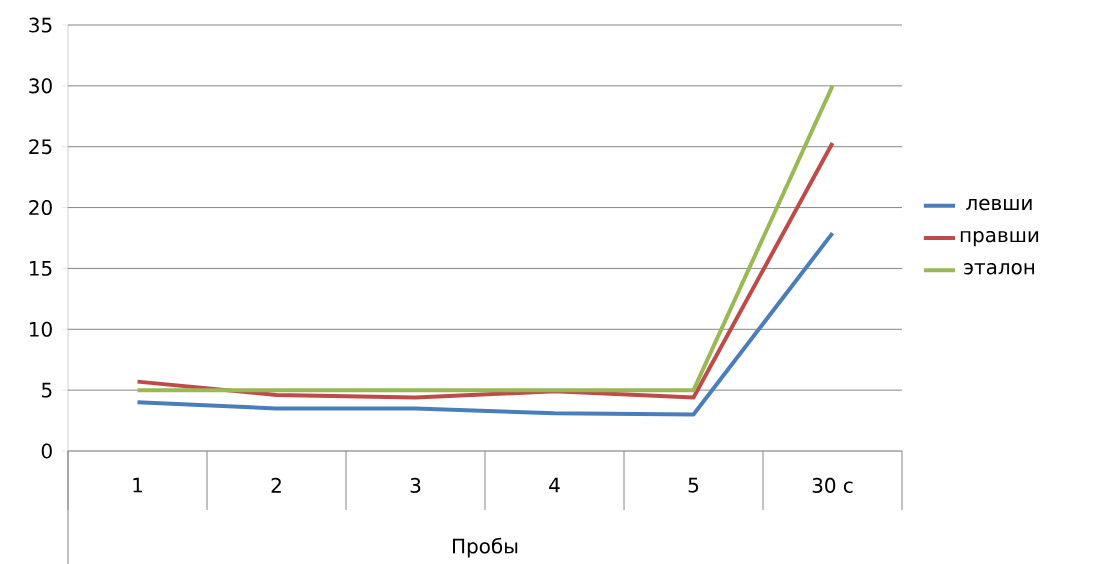 This screenshot has height=564, width=1111. Describe the element at coordinates (40, 25) in the screenshot. I see `y-tick-label: 35` at that location.